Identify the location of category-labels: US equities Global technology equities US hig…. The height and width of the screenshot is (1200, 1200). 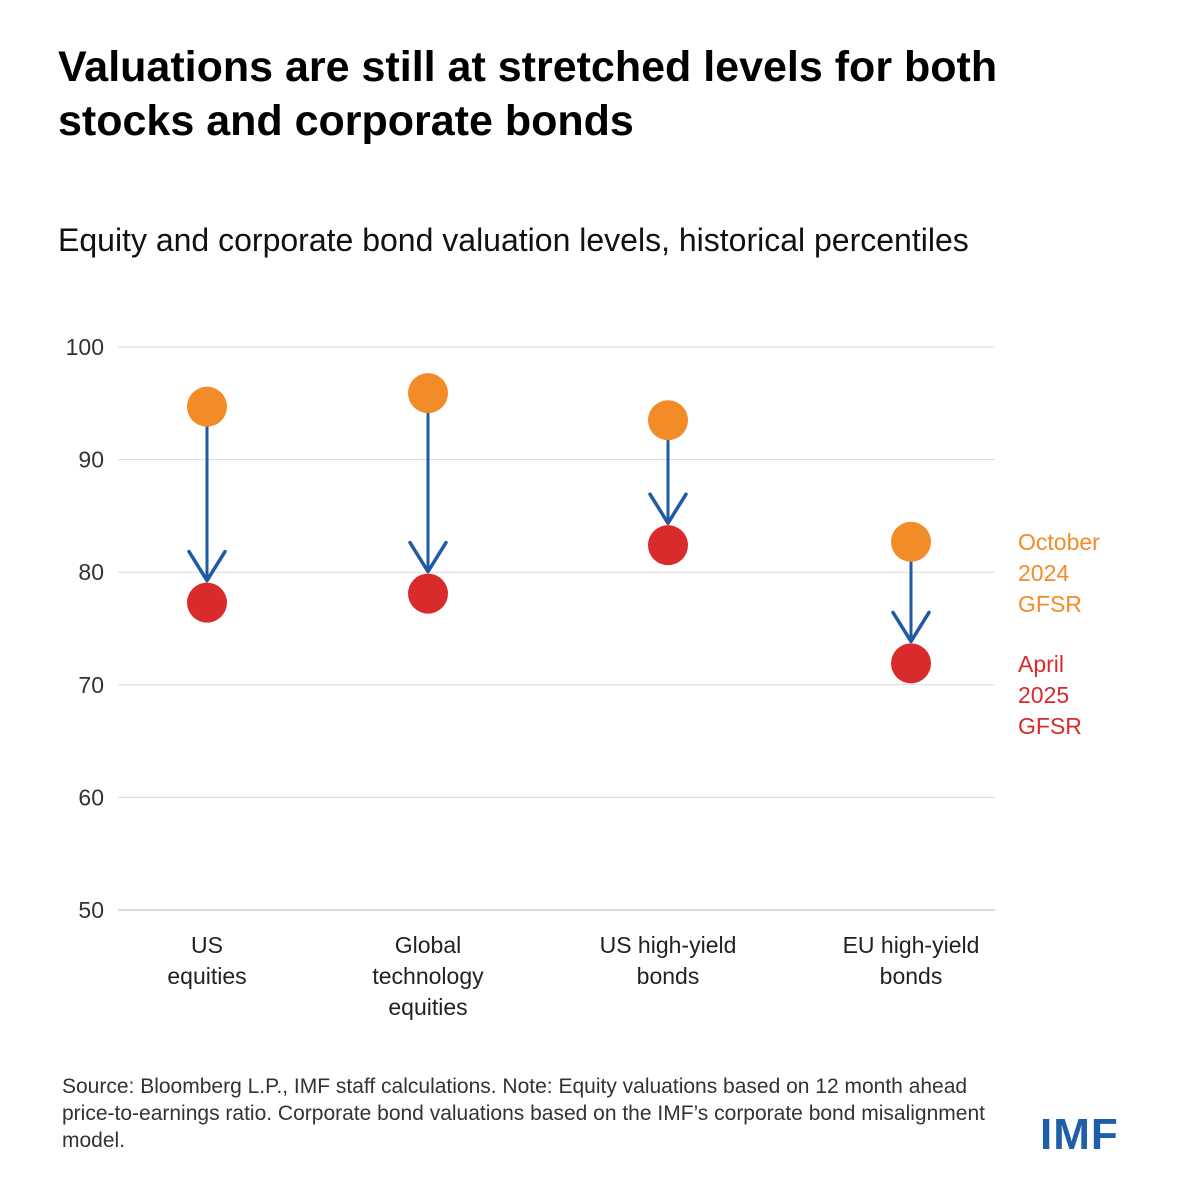
(573, 976).